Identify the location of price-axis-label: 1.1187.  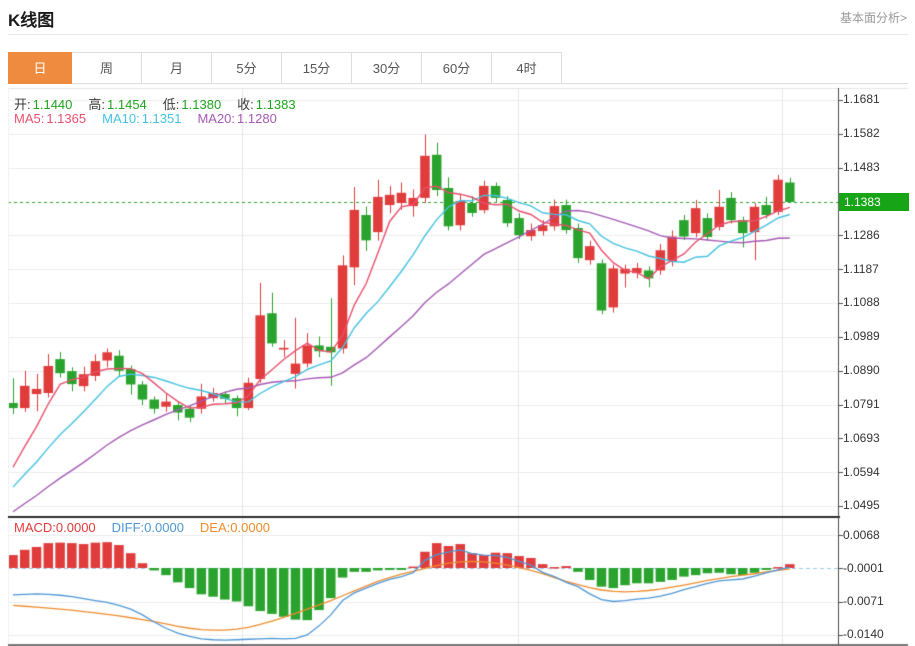
(861, 268).